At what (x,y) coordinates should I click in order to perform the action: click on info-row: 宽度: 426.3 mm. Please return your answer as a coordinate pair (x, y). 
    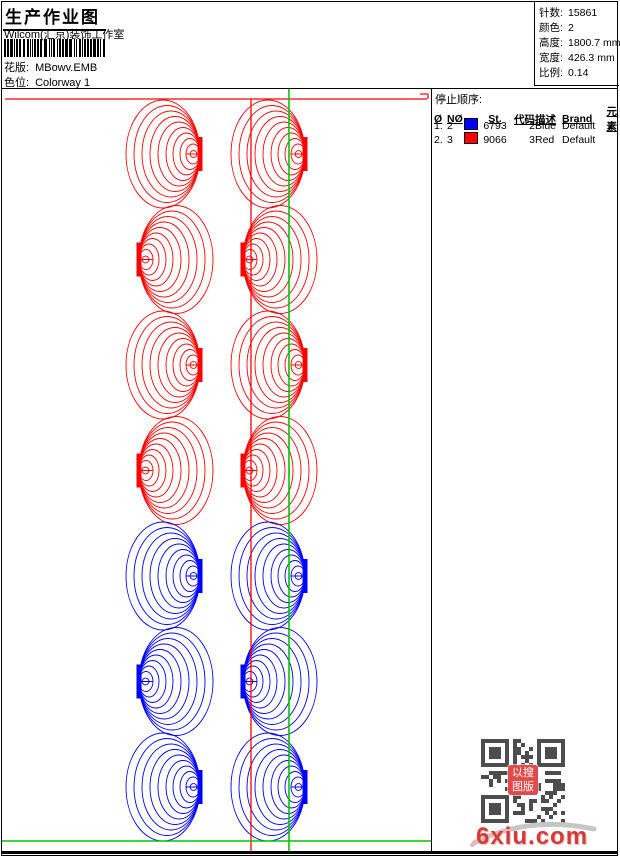
    Looking at the image, I should click on (579, 58).